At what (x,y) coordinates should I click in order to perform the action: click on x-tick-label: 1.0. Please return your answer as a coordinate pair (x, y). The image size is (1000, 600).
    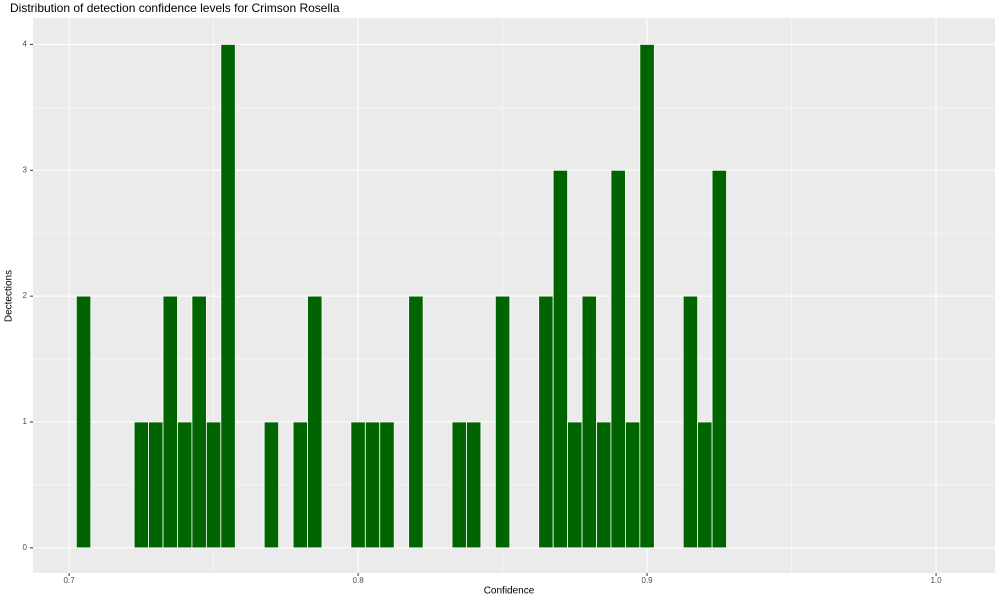
    Looking at the image, I should click on (936, 580).